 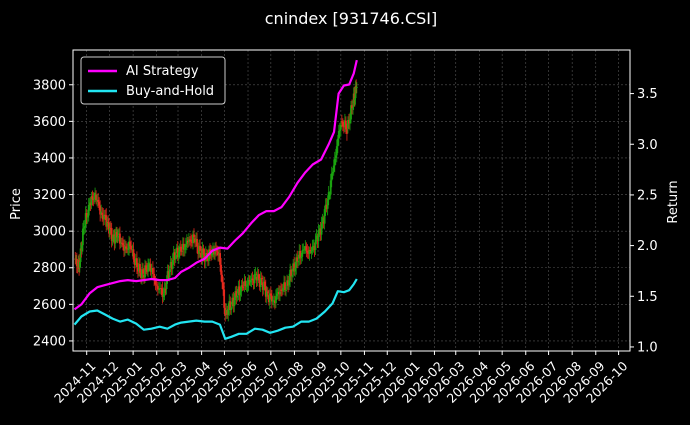 I want to click on y-right-tick-label: 1.0, so click(x=647, y=347).